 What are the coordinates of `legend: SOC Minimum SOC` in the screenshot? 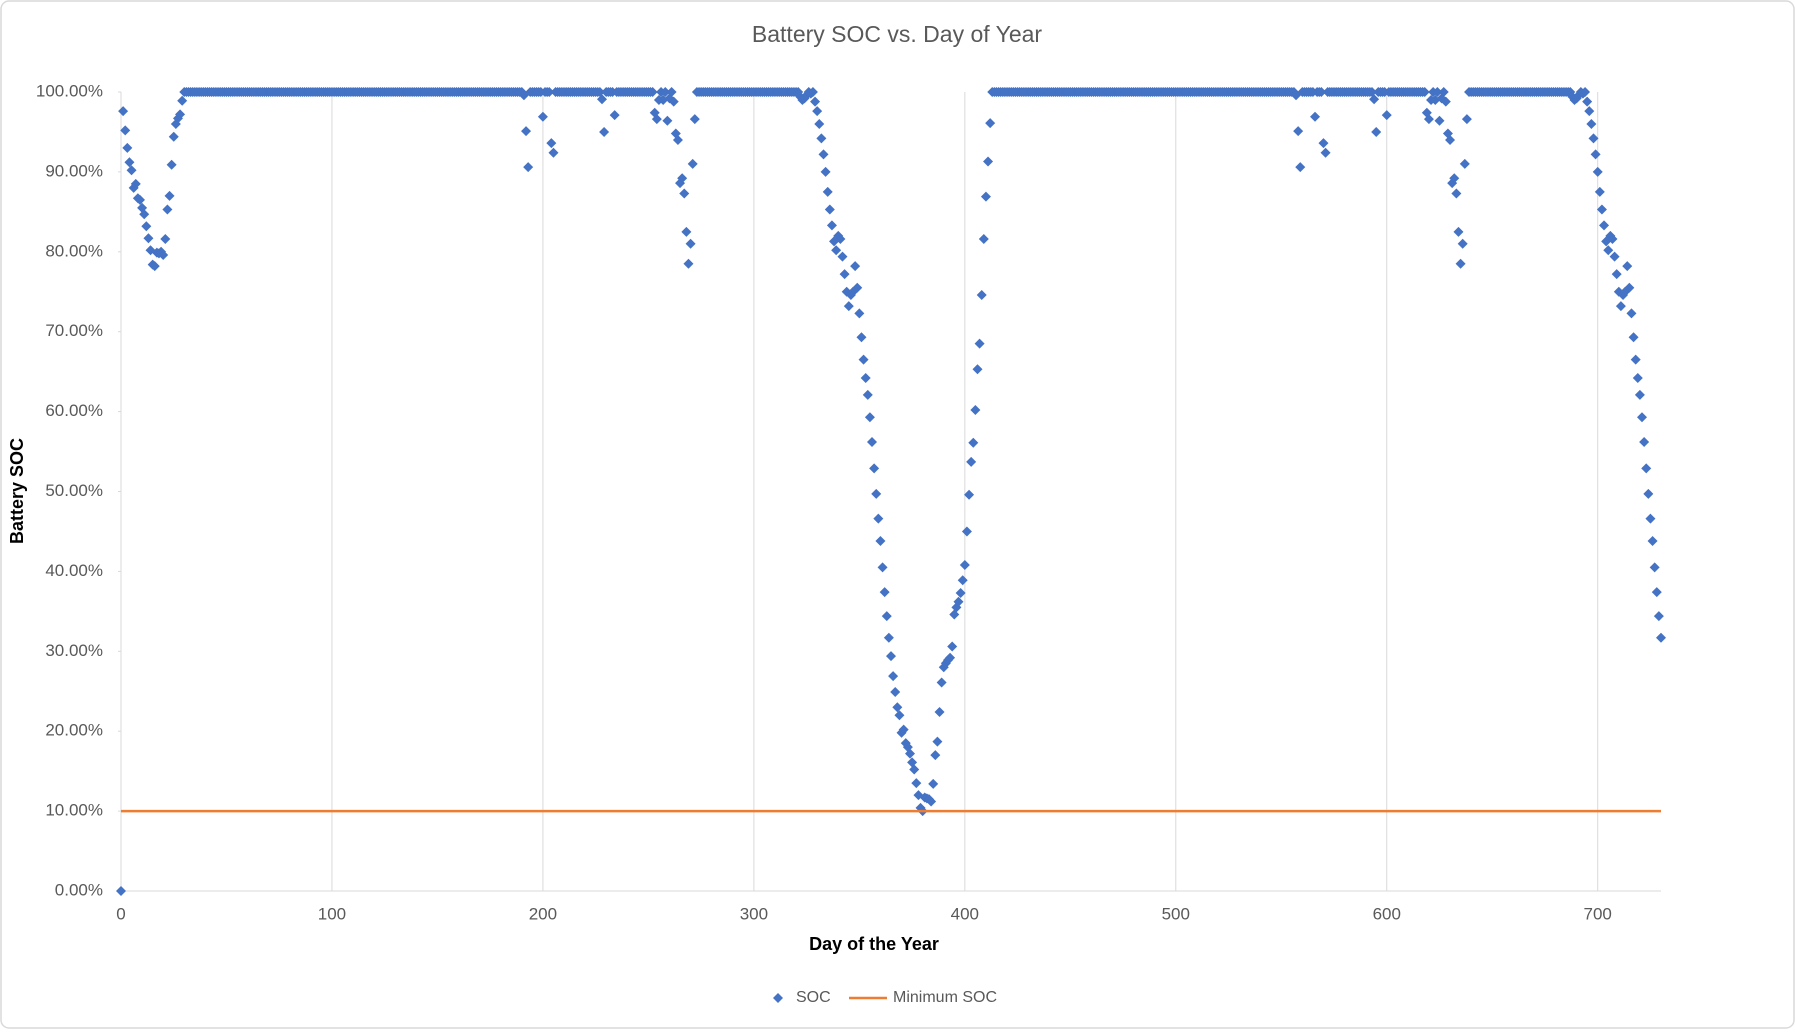 It's located at (885, 997).